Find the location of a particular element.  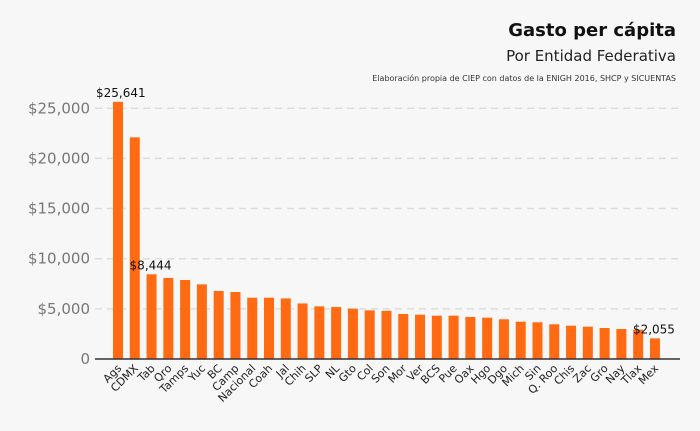

bar-nacional is located at coordinates (252, 328).